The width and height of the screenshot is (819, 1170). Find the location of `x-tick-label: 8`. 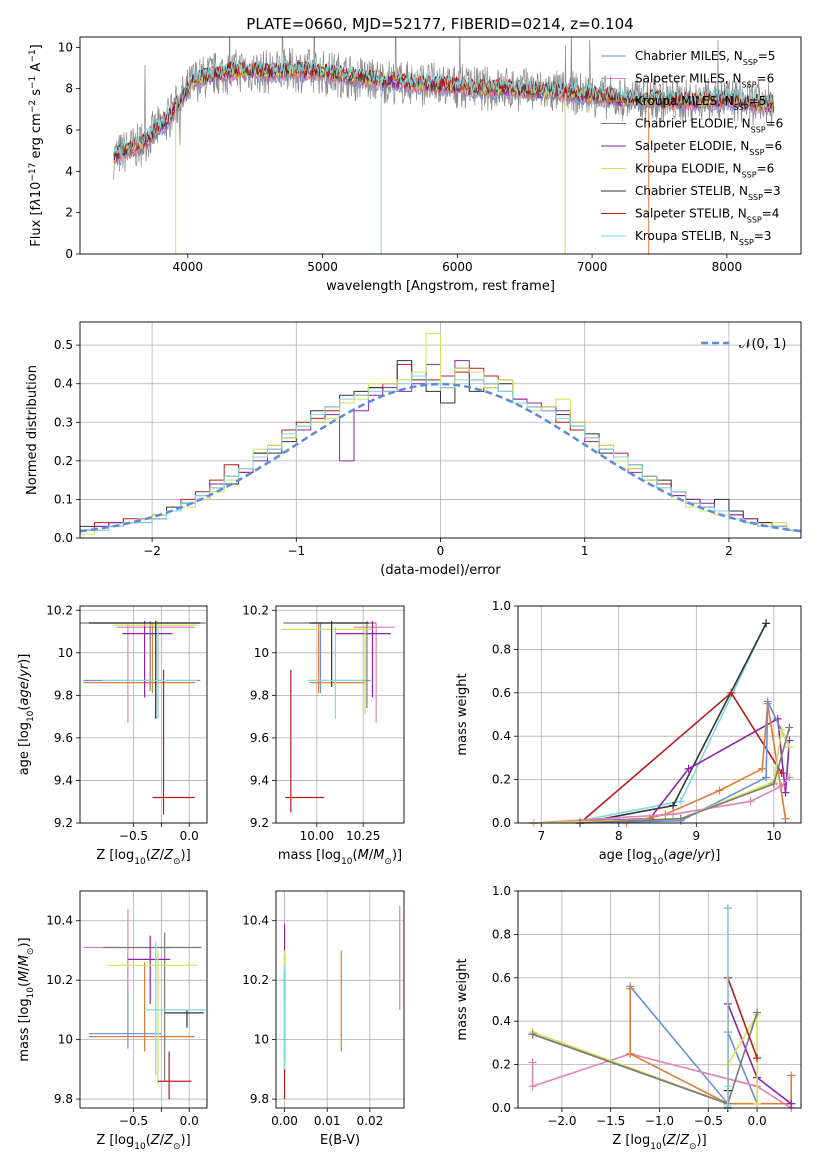

x-tick-label: 8 is located at coordinates (619, 836).